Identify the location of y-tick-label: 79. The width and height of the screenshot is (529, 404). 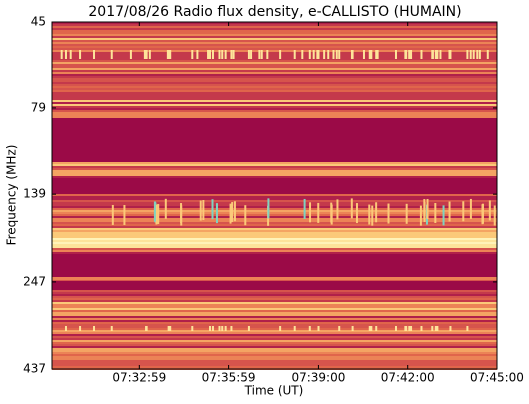
(38, 107).